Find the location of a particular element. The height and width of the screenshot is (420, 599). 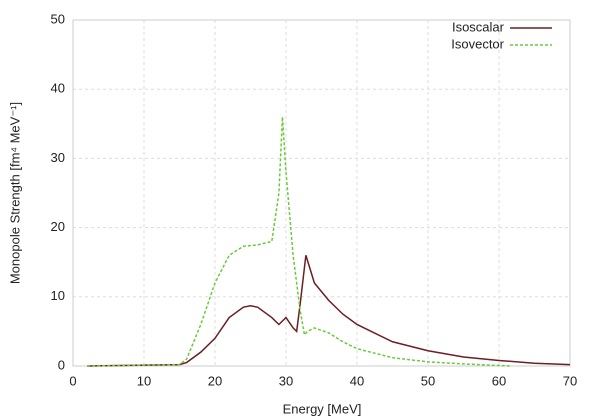

x-tick-label: 50 is located at coordinates (428, 380).